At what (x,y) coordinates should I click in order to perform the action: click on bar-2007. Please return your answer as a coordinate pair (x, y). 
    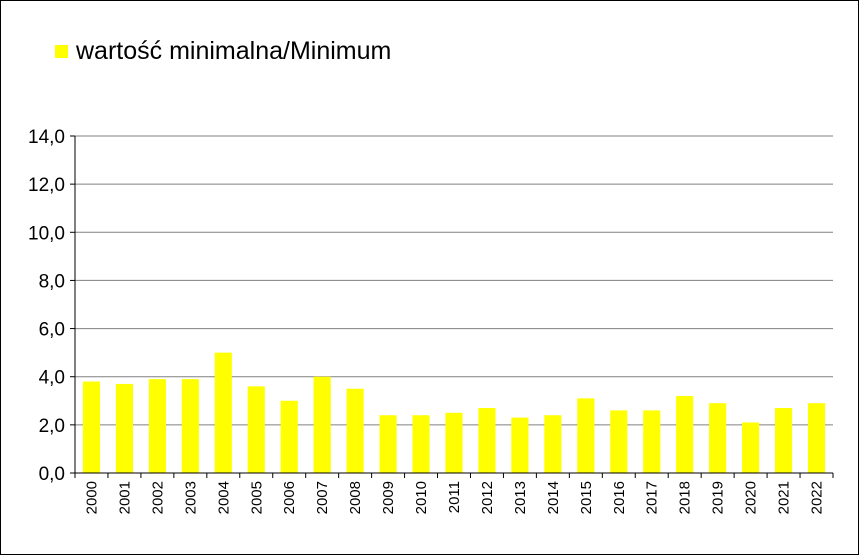
    Looking at the image, I should click on (322, 424).